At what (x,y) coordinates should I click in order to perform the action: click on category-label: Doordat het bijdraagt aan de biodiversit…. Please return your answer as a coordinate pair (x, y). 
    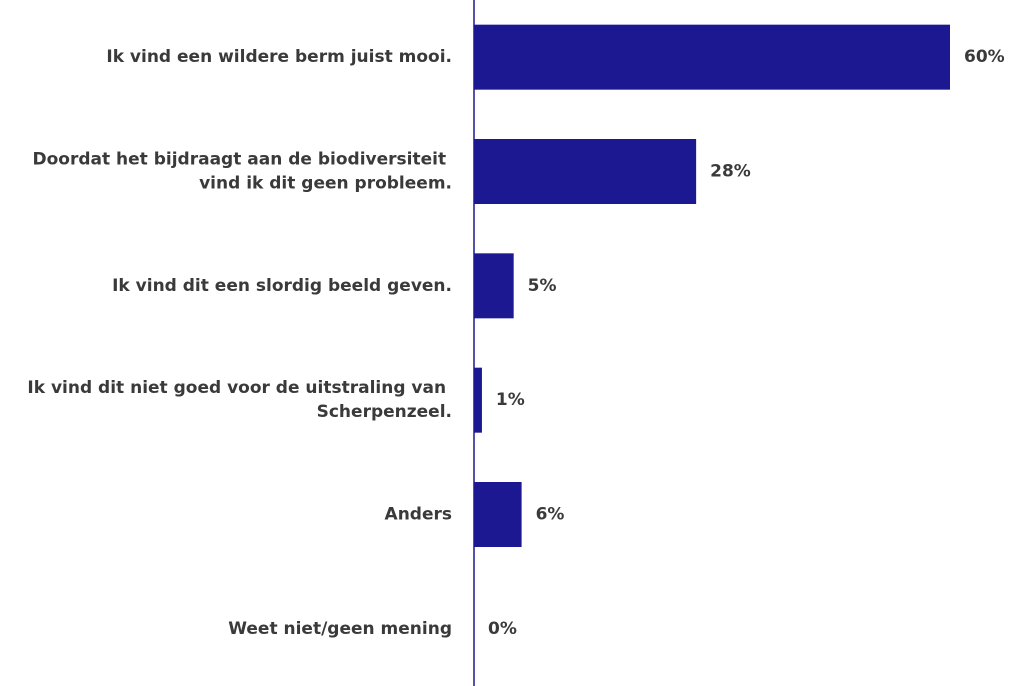
    Looking at the image, I should click on (242, 172).